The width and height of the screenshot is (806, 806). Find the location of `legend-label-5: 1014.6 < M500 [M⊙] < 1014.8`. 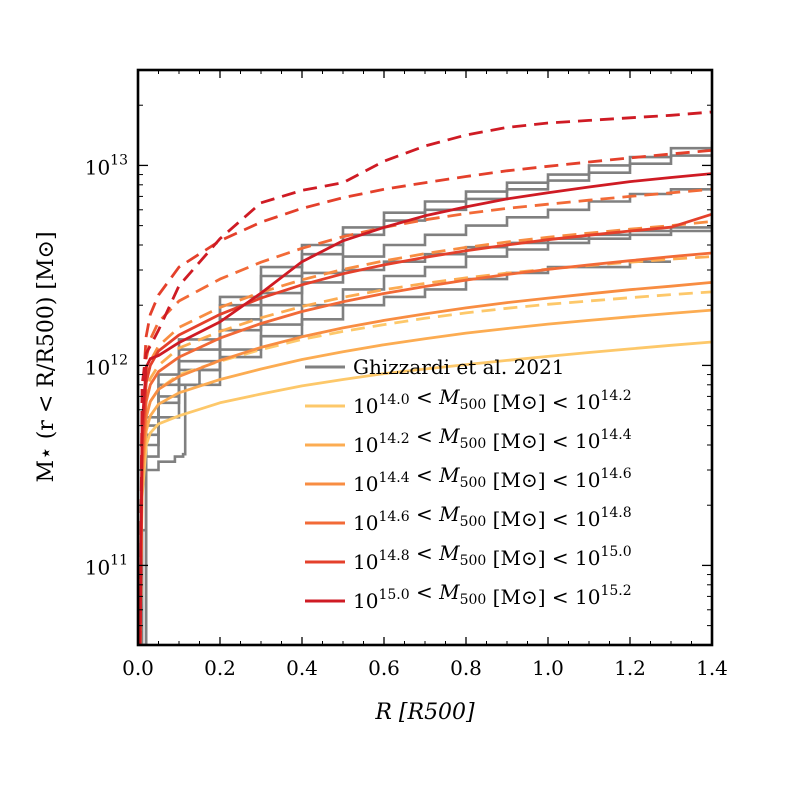

legend-label-5: 1014.6 < M500 [M⊙] < 1014.8 is located at coordinates (492, 518).